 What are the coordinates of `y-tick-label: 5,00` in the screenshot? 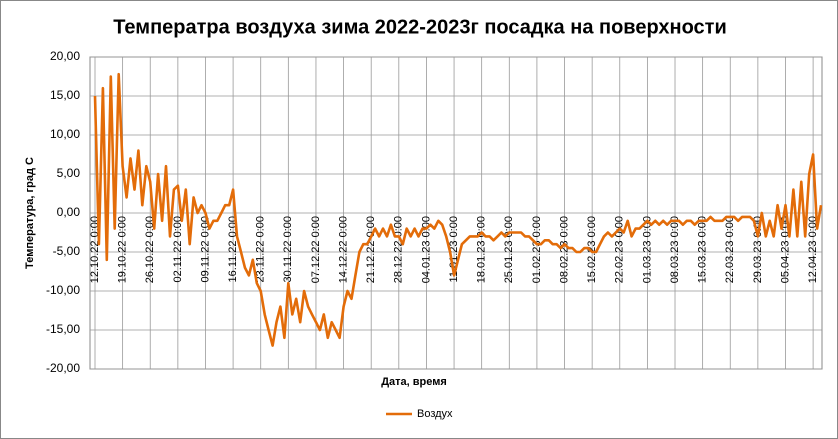 It's located at (69, 173).